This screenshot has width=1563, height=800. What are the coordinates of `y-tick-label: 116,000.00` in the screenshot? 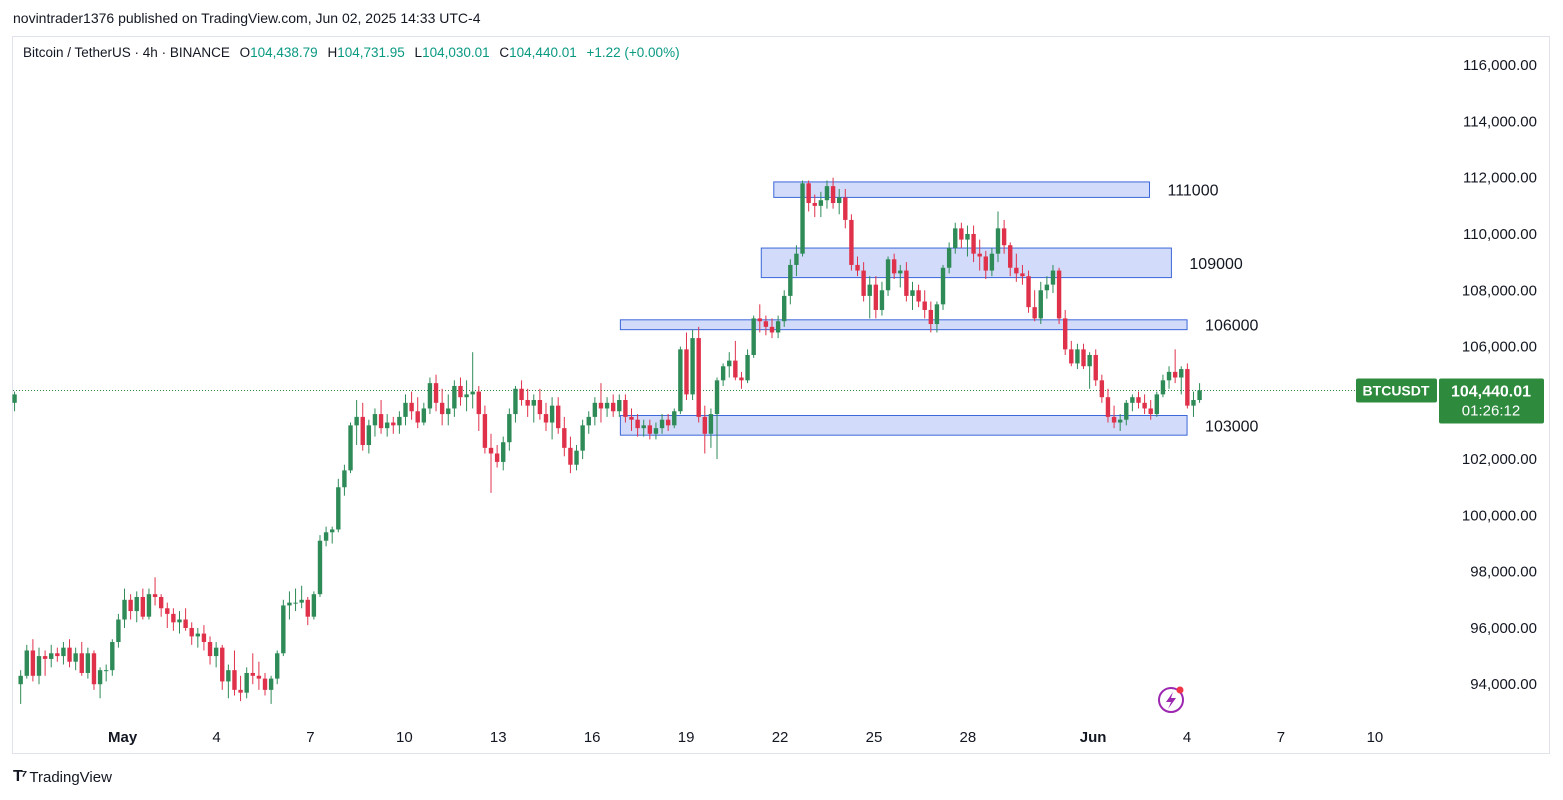 It's located at (1500, 65).